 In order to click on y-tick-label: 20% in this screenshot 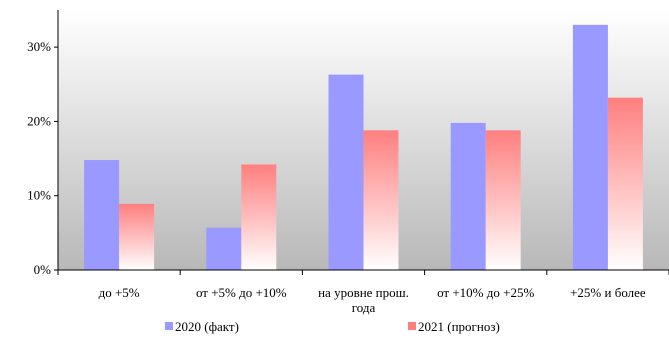, I will do `click(39, 120)`.